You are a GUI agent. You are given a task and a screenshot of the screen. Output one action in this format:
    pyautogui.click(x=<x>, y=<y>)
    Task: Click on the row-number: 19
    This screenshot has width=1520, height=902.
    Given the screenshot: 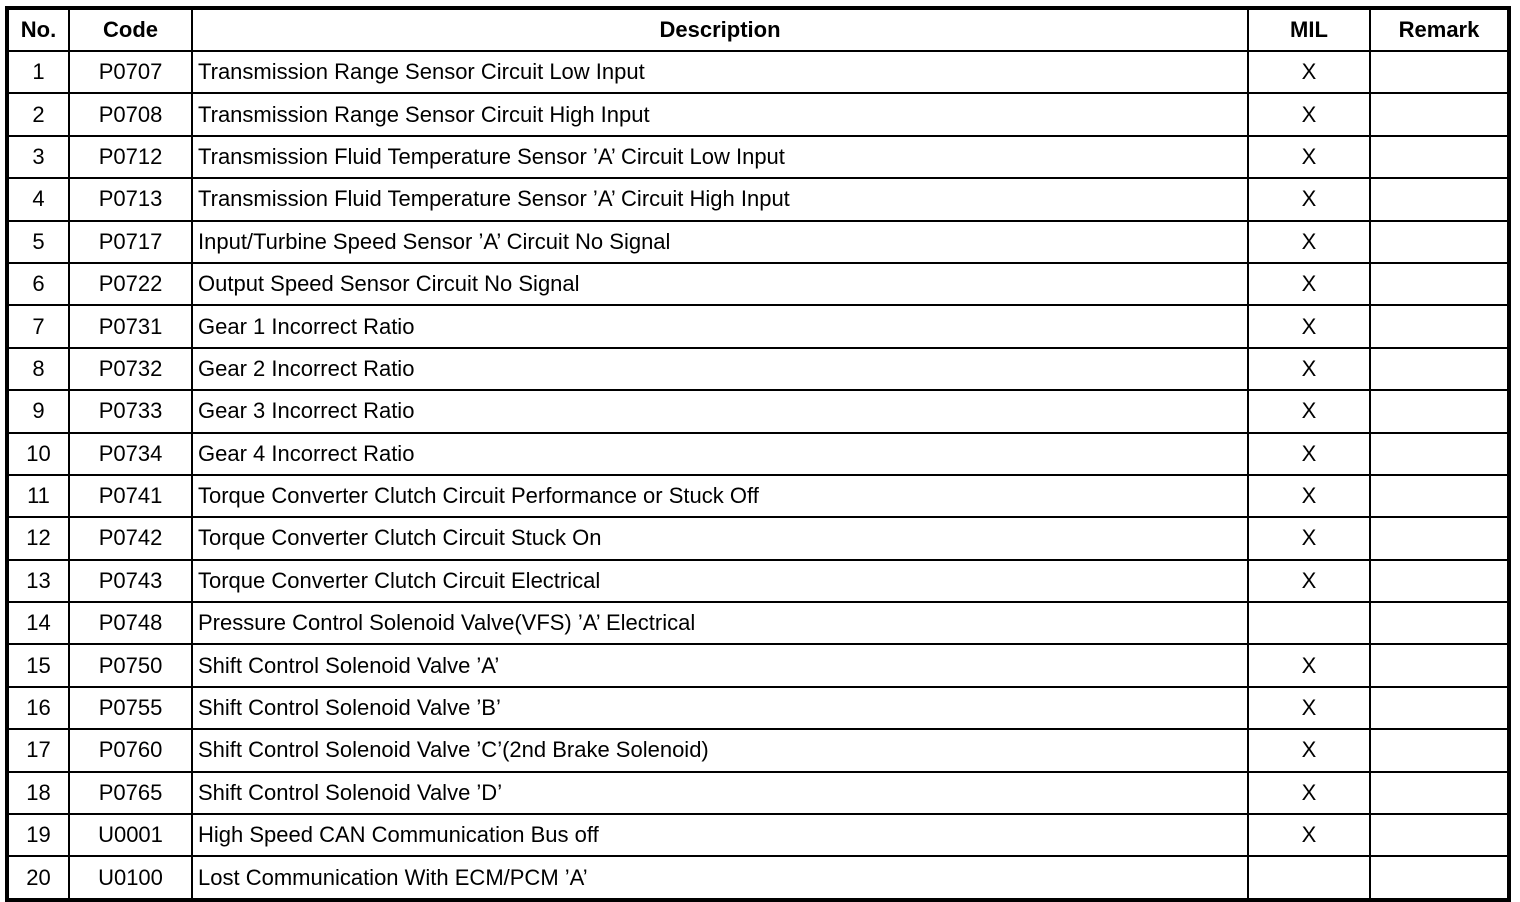 What is the action you would take?
    pyautogui.click(x=38, y=835)
    